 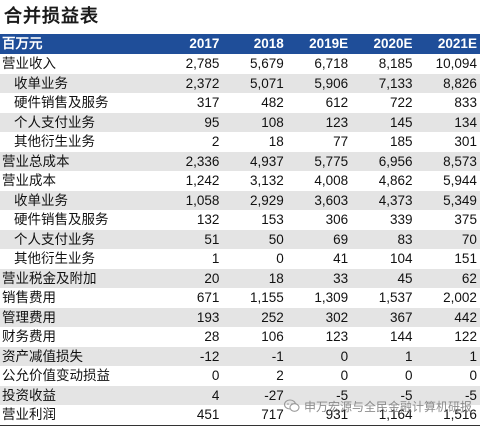 What do you see at coordinates (42, 356) in the screenshot?
I see `row-label: 资产减值损失` at bounding box center [42, 356].